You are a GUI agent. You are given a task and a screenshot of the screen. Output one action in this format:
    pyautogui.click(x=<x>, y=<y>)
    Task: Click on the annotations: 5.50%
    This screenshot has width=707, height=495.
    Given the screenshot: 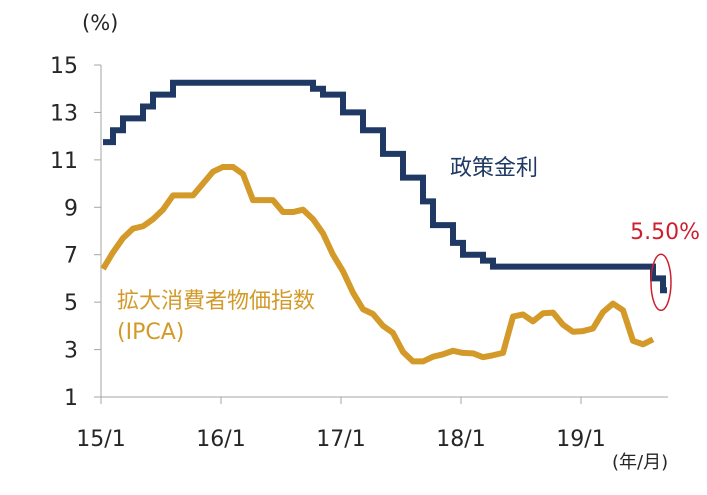 What is the action you would take?
    pyautogui.click(x=665, y=266)
    